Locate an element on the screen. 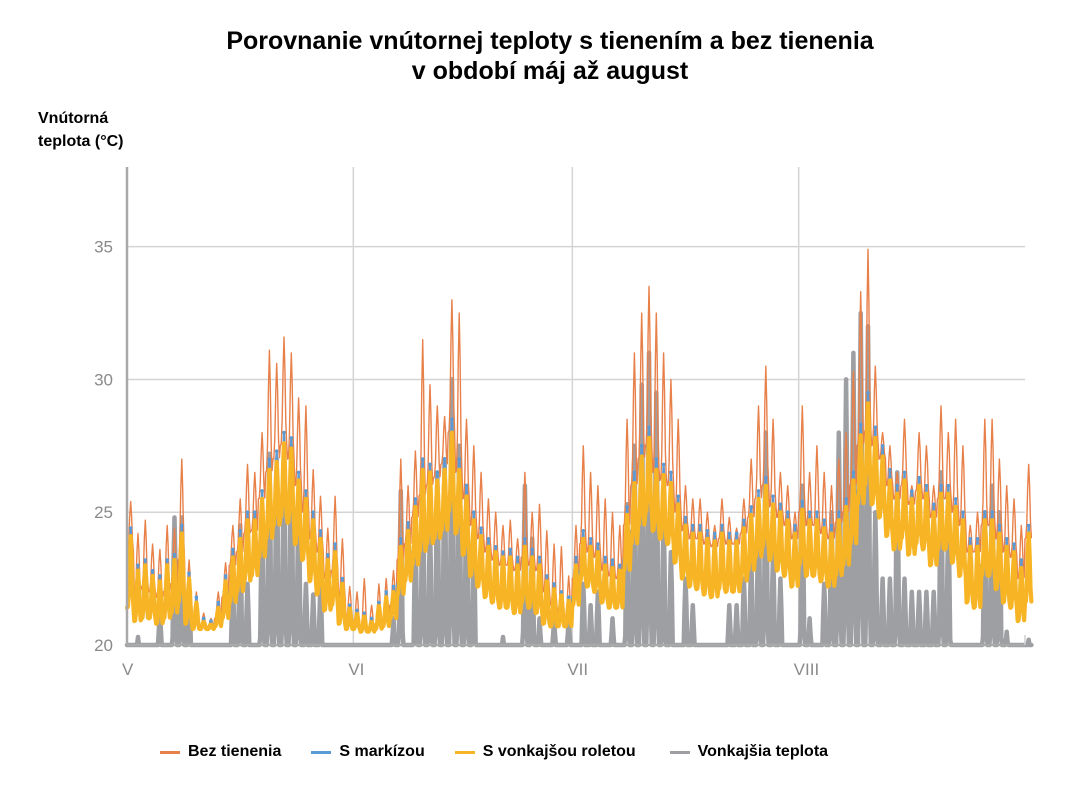 This screenshot has height=802, width=1067. x-tick-label: VIII is located at coordinates (807, 669).